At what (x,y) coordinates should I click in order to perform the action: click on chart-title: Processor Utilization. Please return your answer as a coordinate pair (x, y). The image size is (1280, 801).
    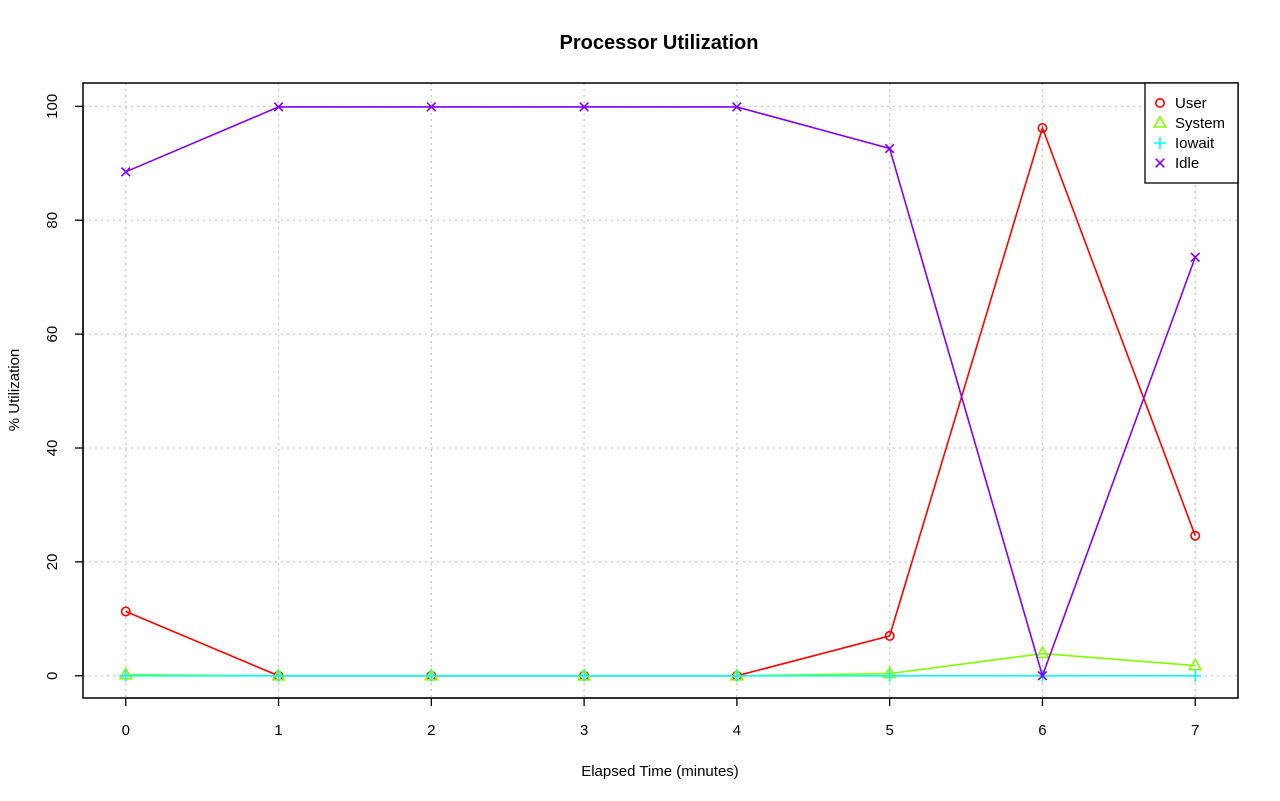
    Looking at the image, I should click on (659, 43).